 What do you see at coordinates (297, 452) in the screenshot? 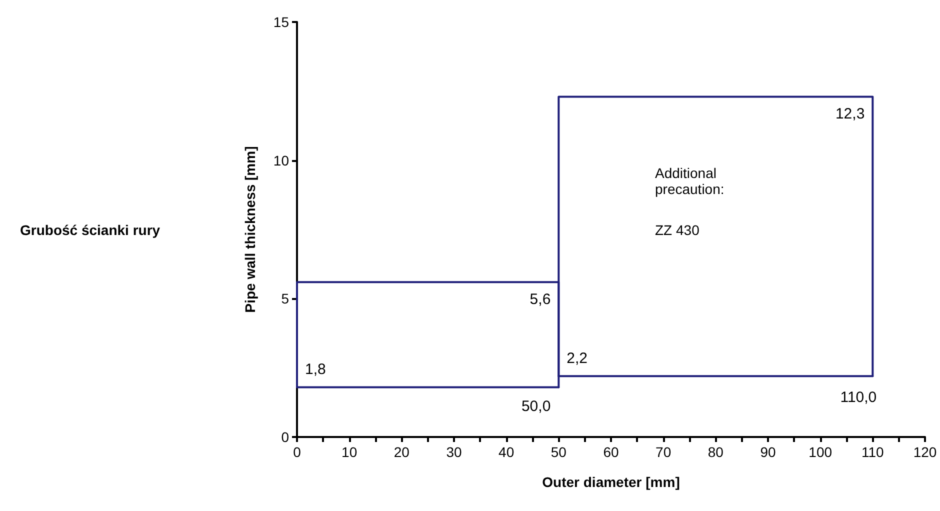
I see `x-tick-label: 0` at bounding box center [297, 452].